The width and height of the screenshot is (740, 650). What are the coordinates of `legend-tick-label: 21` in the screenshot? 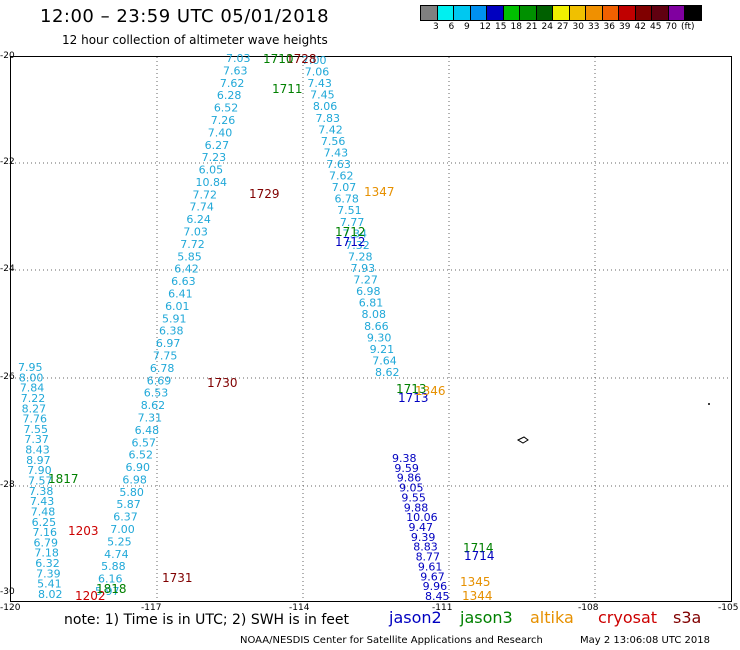 It's located at (532, 27).